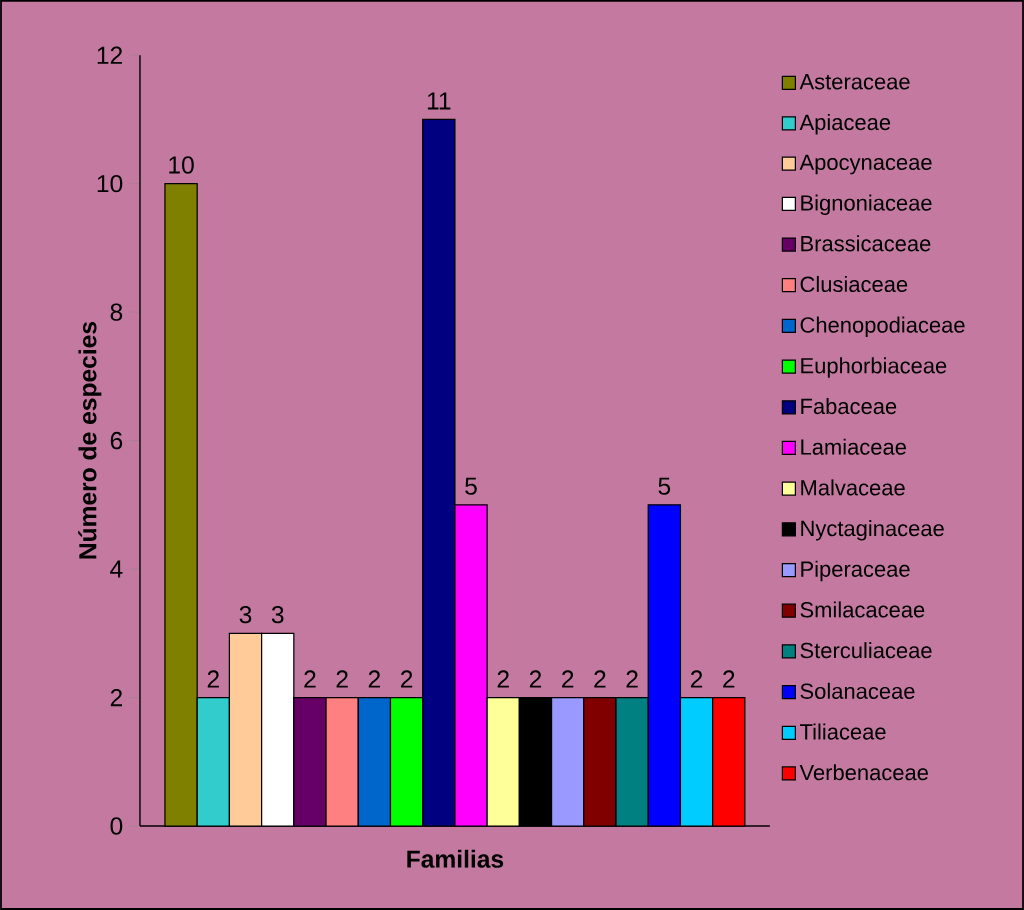 The image size is (1024, 910). Describe the element at coordinates (863, 772) in the screenshot. I see `legend-label: Verbenaceae` at that location.